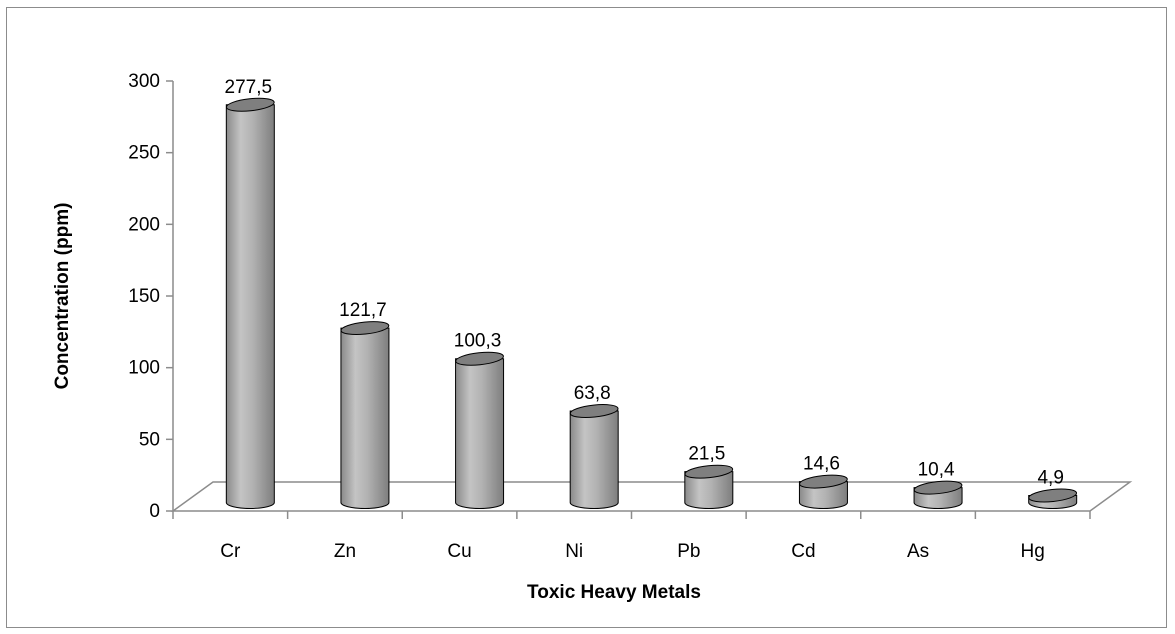 Image resolution: width=1175 pixels, height=634 pixels. What do you see at coordinates (459, 551) in the screenshot?
I see `x-tick-label: Cu` at bounding box center [459, 551].